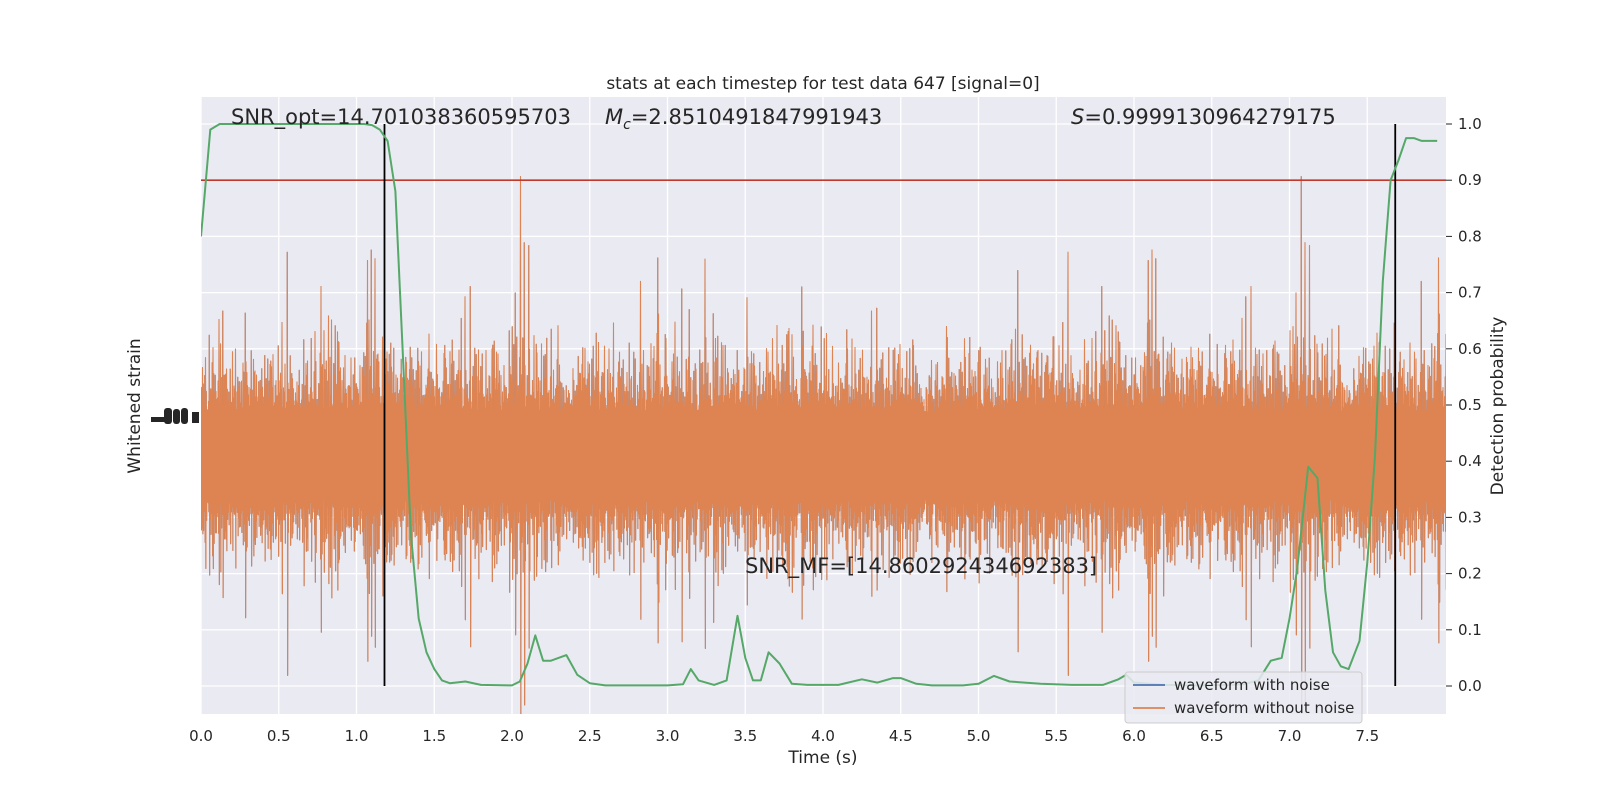 Image resolution: width=1600 pixels, height=800 pixels. What do you see at coordinates (357, 736) in the screenshot?
I see `x-tick-label: 1.0` at bounding box center [357, 736].